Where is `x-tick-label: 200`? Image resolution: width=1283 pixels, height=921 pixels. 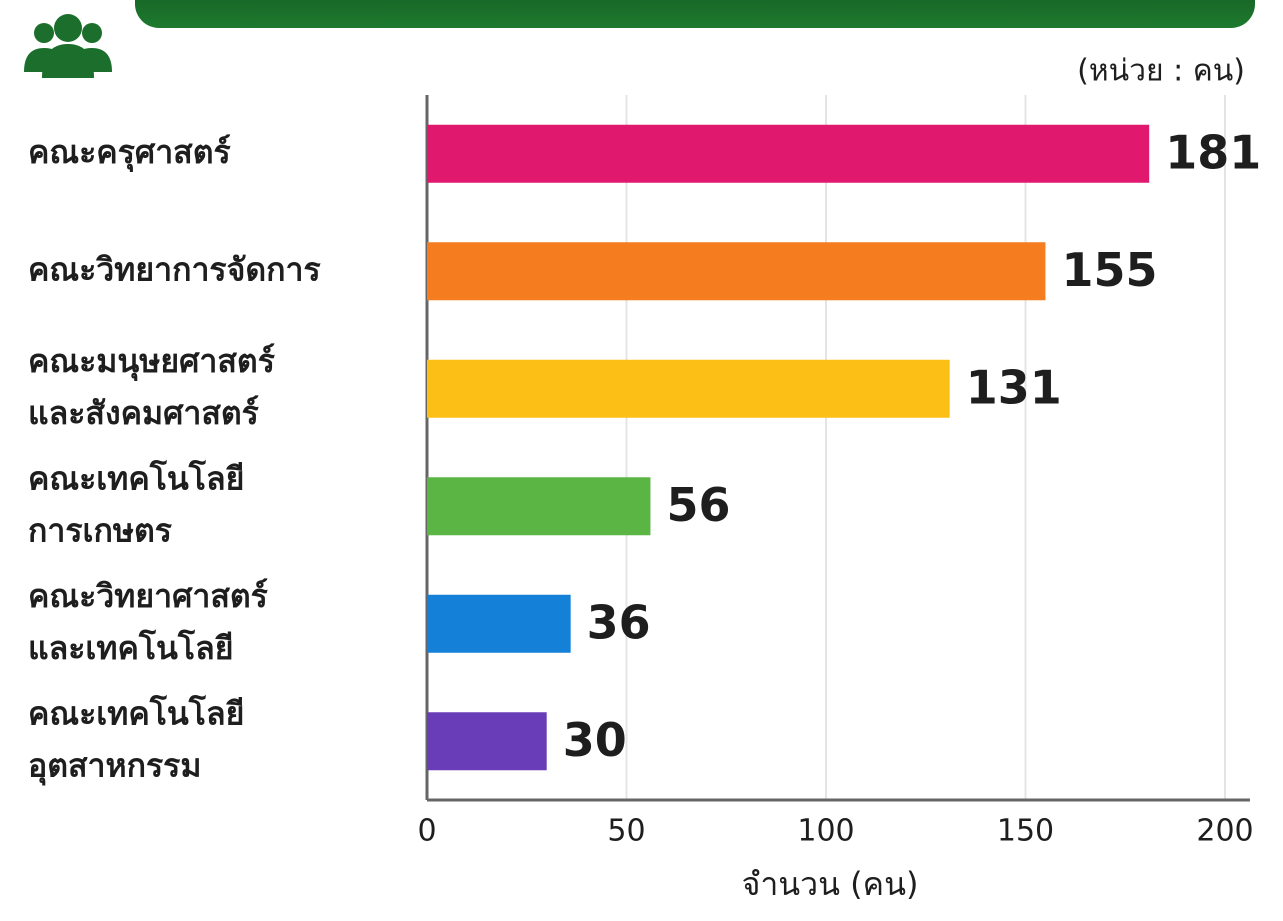
x-tick-label: 200 is located at coordinates (1224, 831).